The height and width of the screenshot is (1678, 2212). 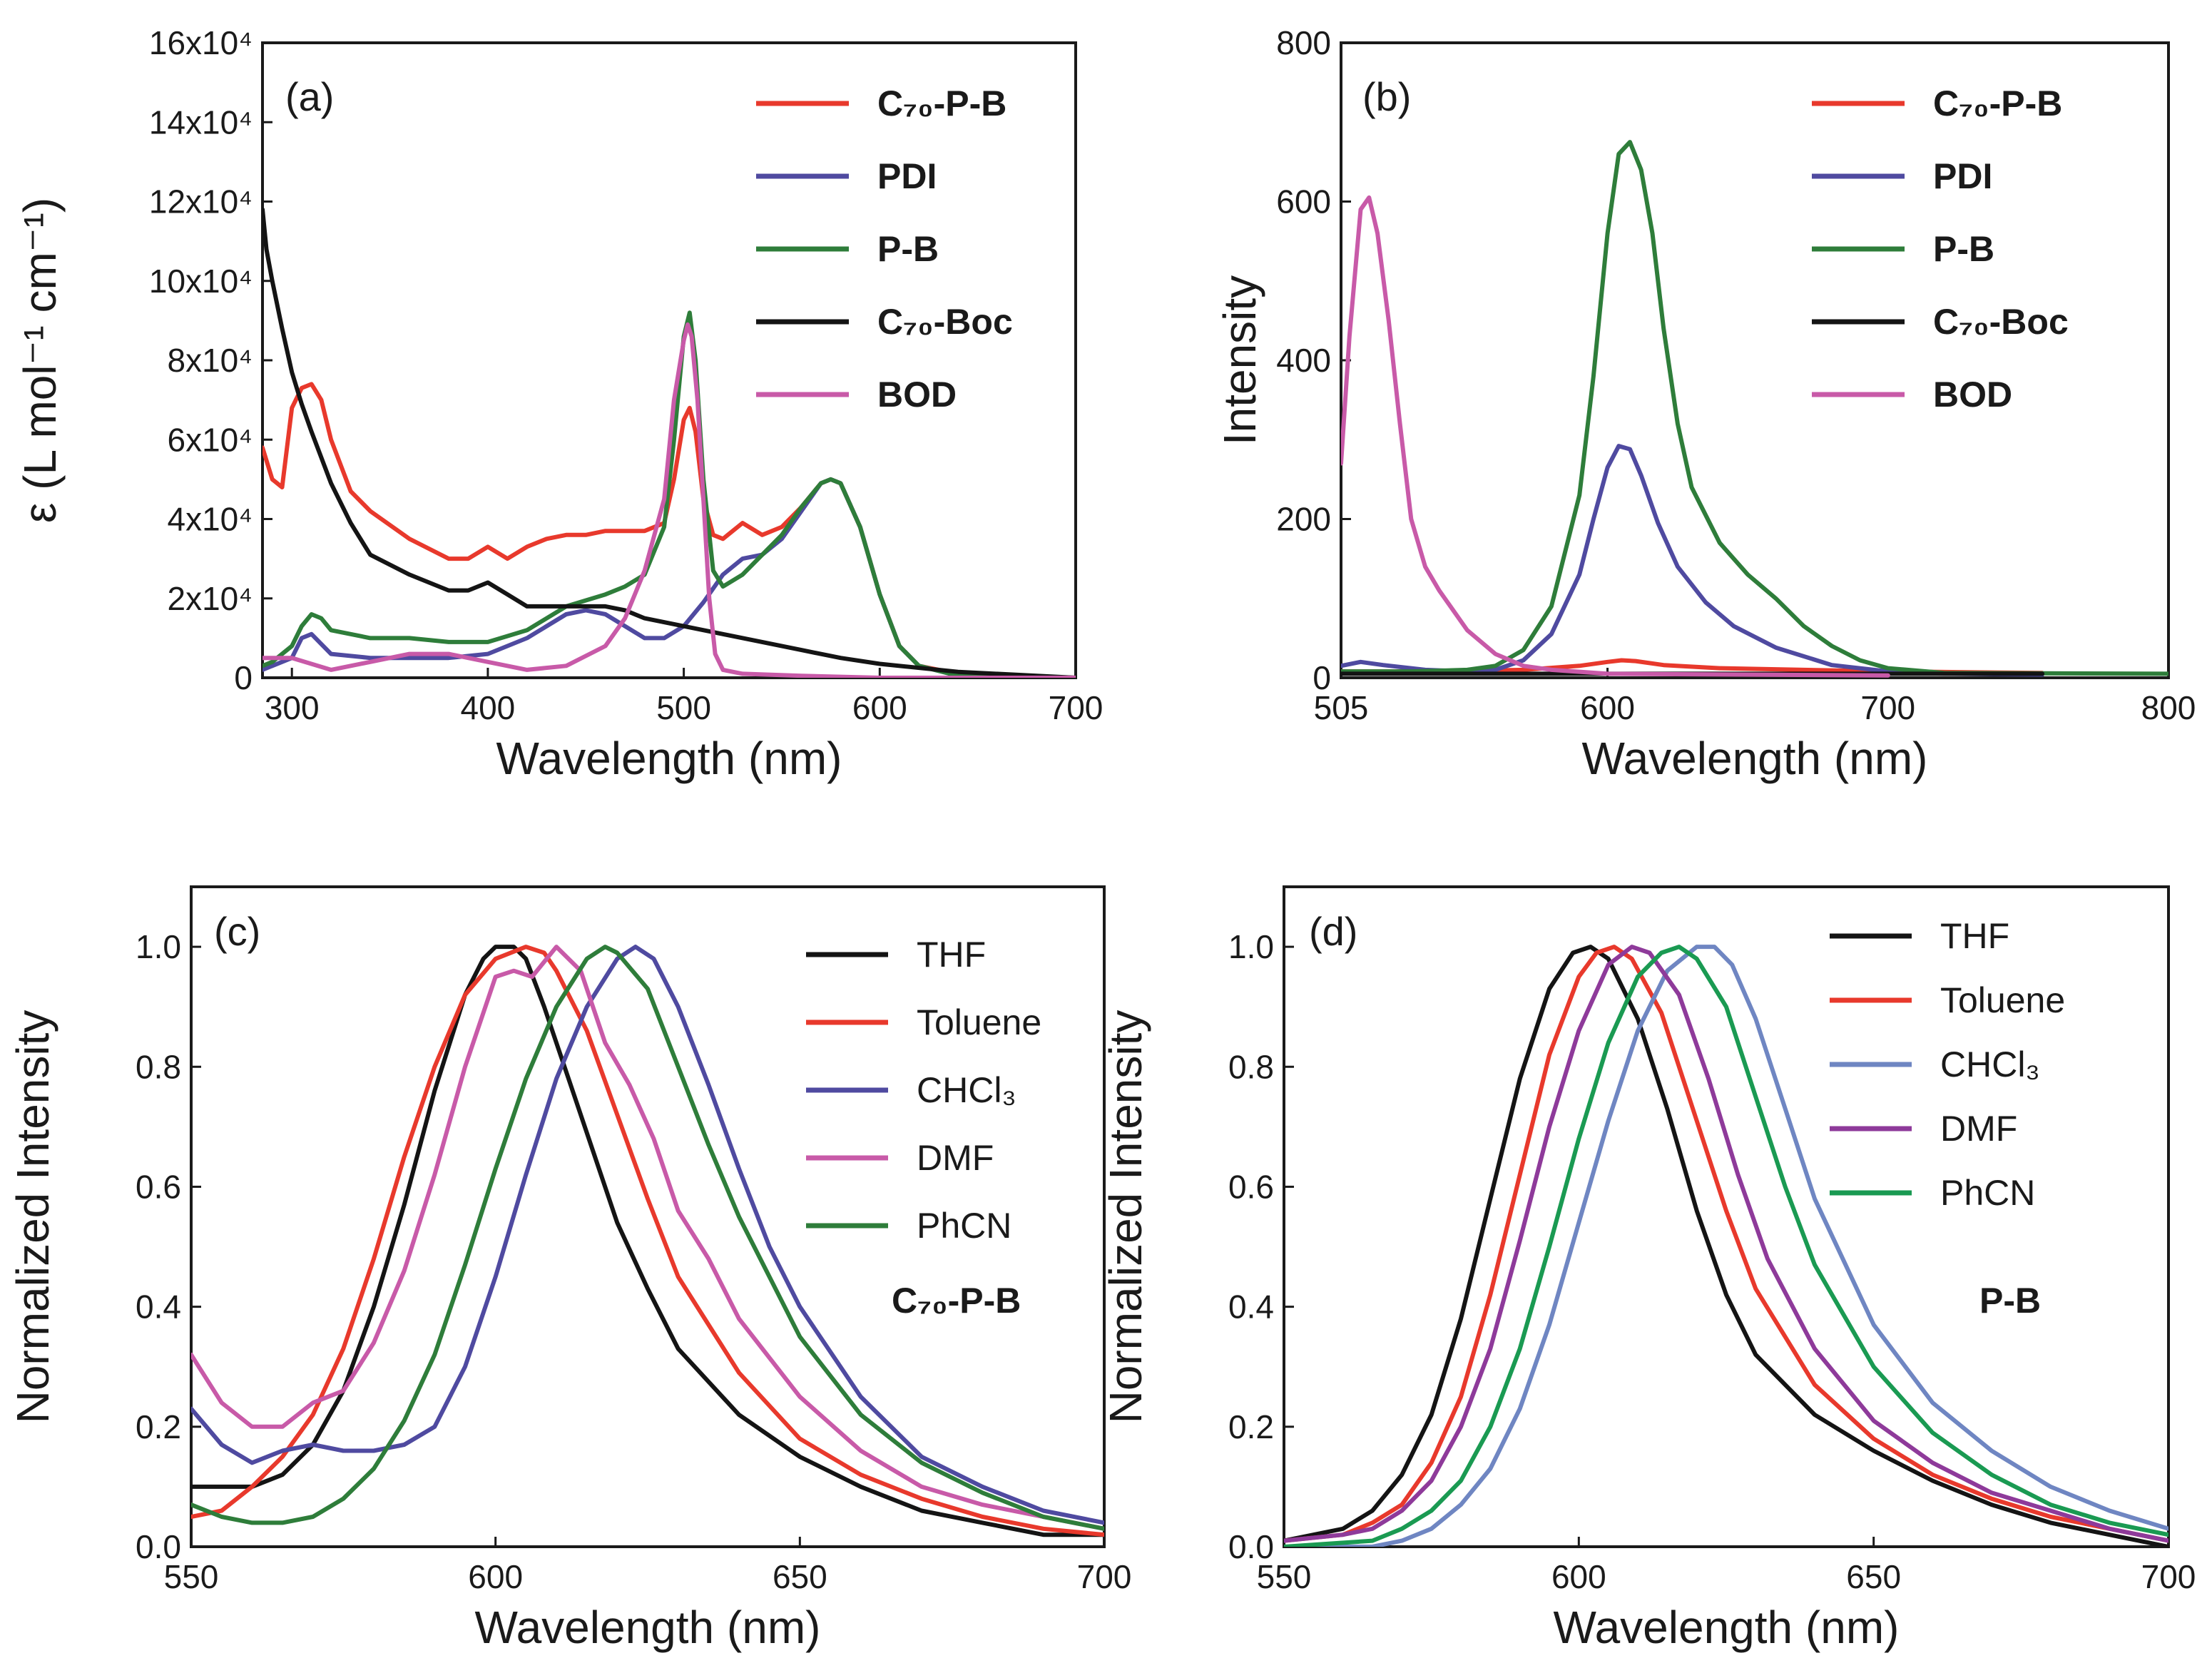 I want to click on series-line-c-boc, so click(x=669, y=442).